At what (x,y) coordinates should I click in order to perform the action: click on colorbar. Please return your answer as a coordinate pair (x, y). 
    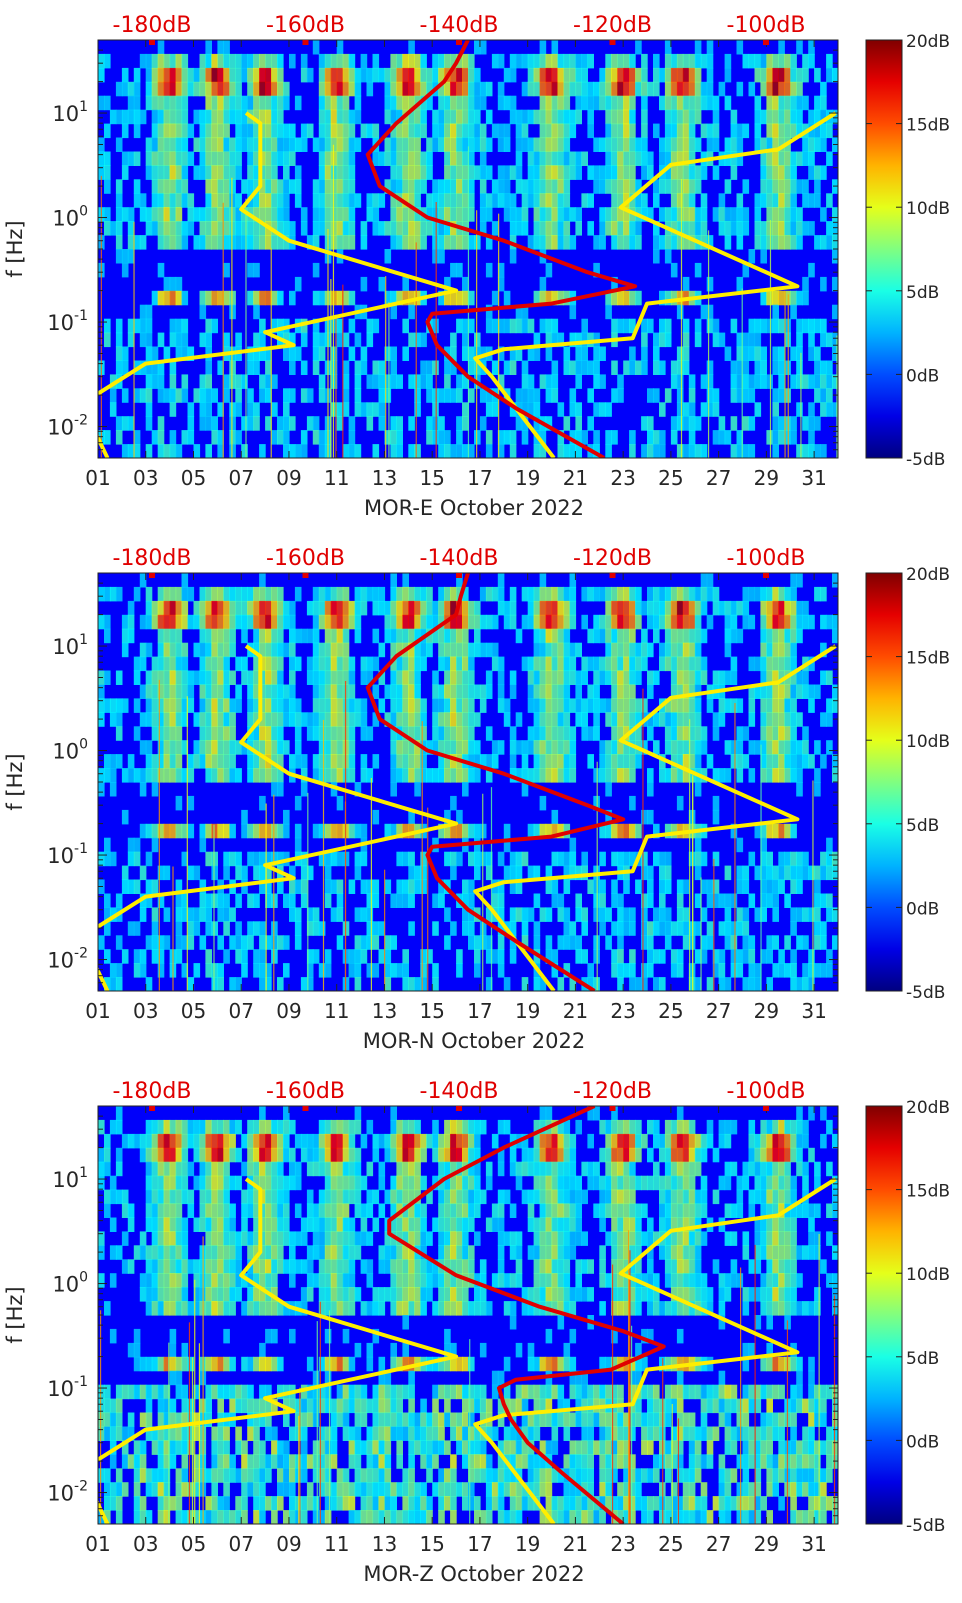
    Looking at the image, I should click on (884, 782).